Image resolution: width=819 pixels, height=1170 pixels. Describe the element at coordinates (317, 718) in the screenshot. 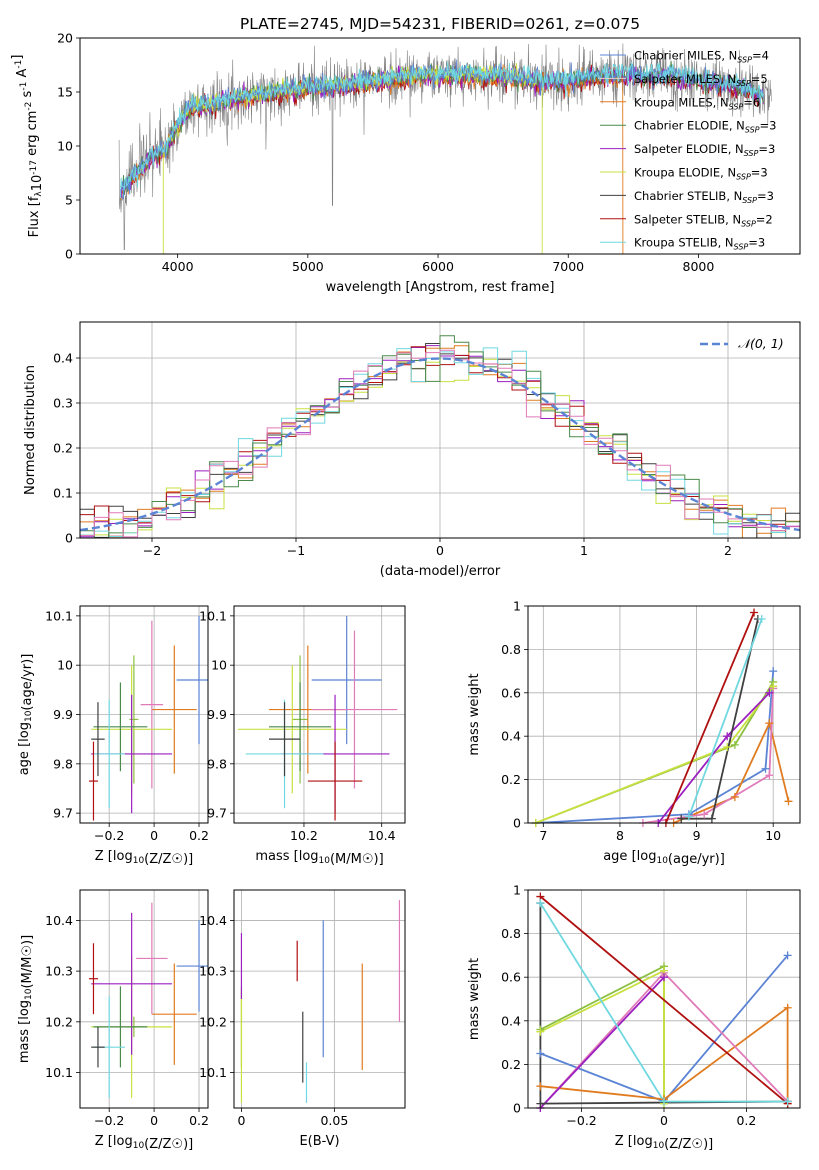

I see `plot-area-age-vs-mass` at that location.